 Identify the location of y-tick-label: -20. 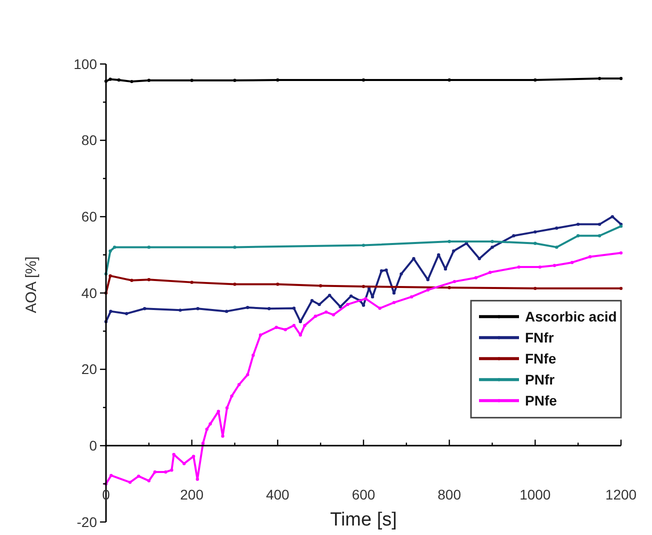
(87, 522).